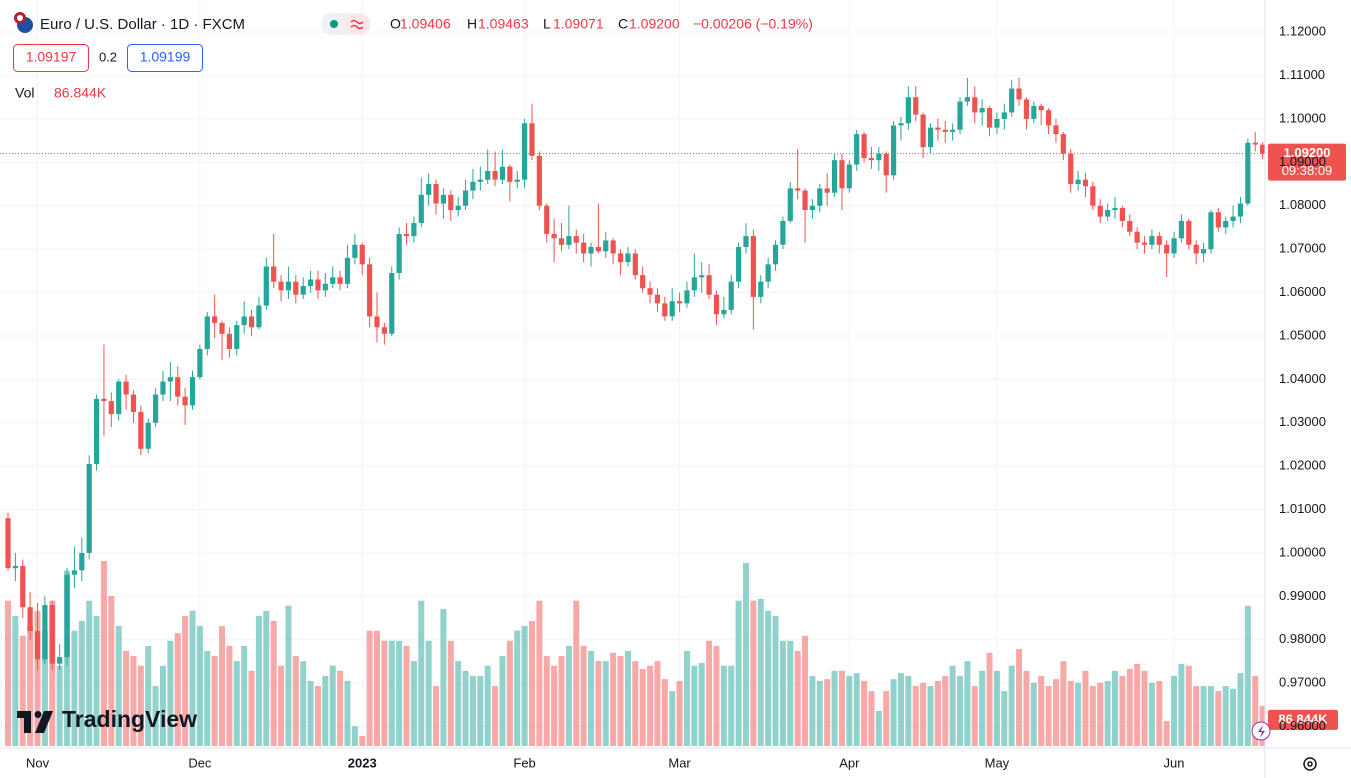 The width and height of the screenshot is (1351, 778). I want to click on lightning-icon, so click(1261, 731).